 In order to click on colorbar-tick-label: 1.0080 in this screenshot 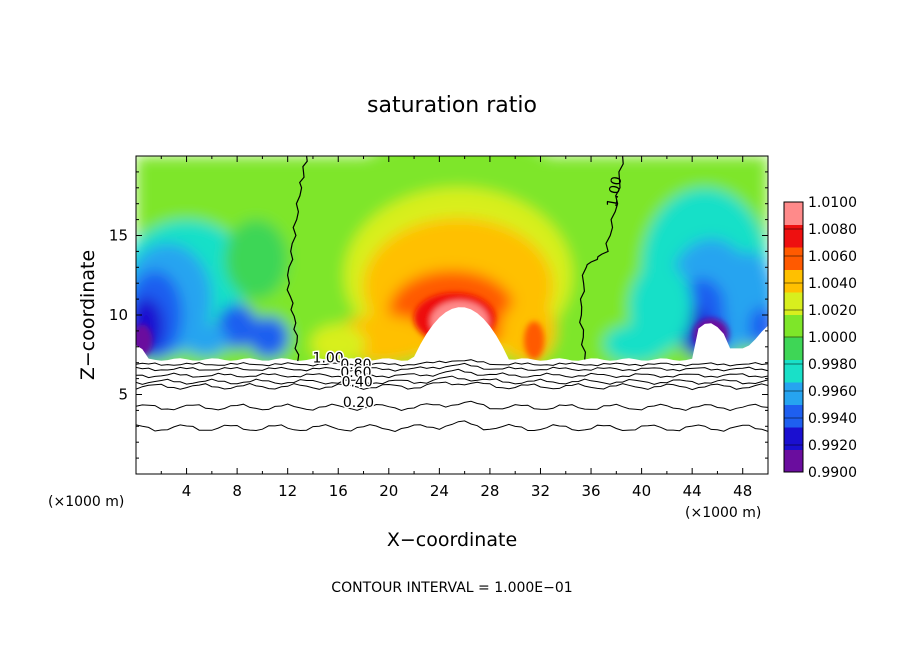, I will do `click(832, 230)`.